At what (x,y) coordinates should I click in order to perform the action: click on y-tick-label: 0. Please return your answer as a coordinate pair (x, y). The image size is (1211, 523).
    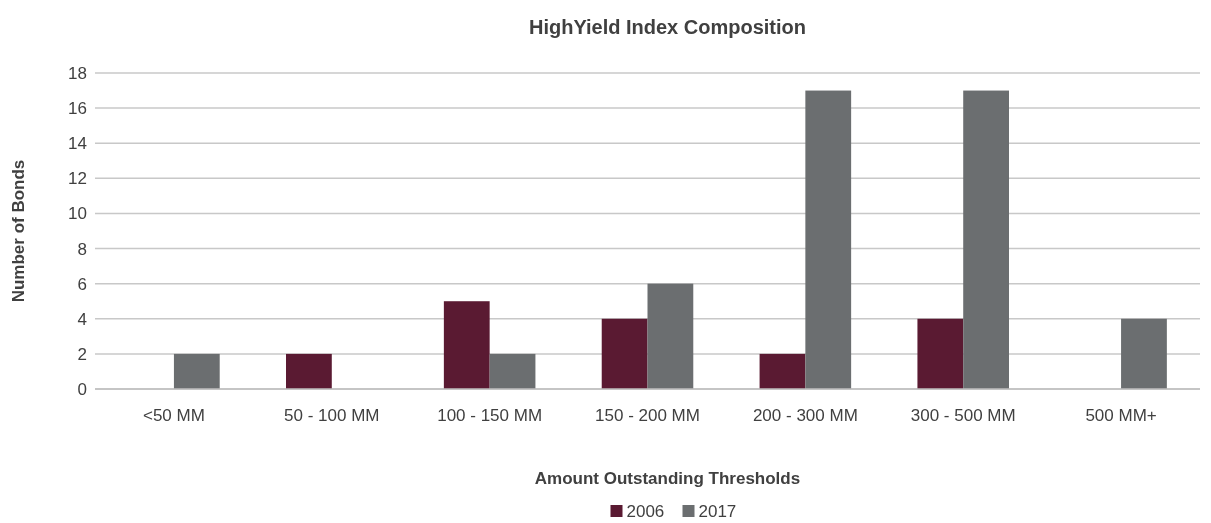
    Looking at the image, I should click on (82, 389).